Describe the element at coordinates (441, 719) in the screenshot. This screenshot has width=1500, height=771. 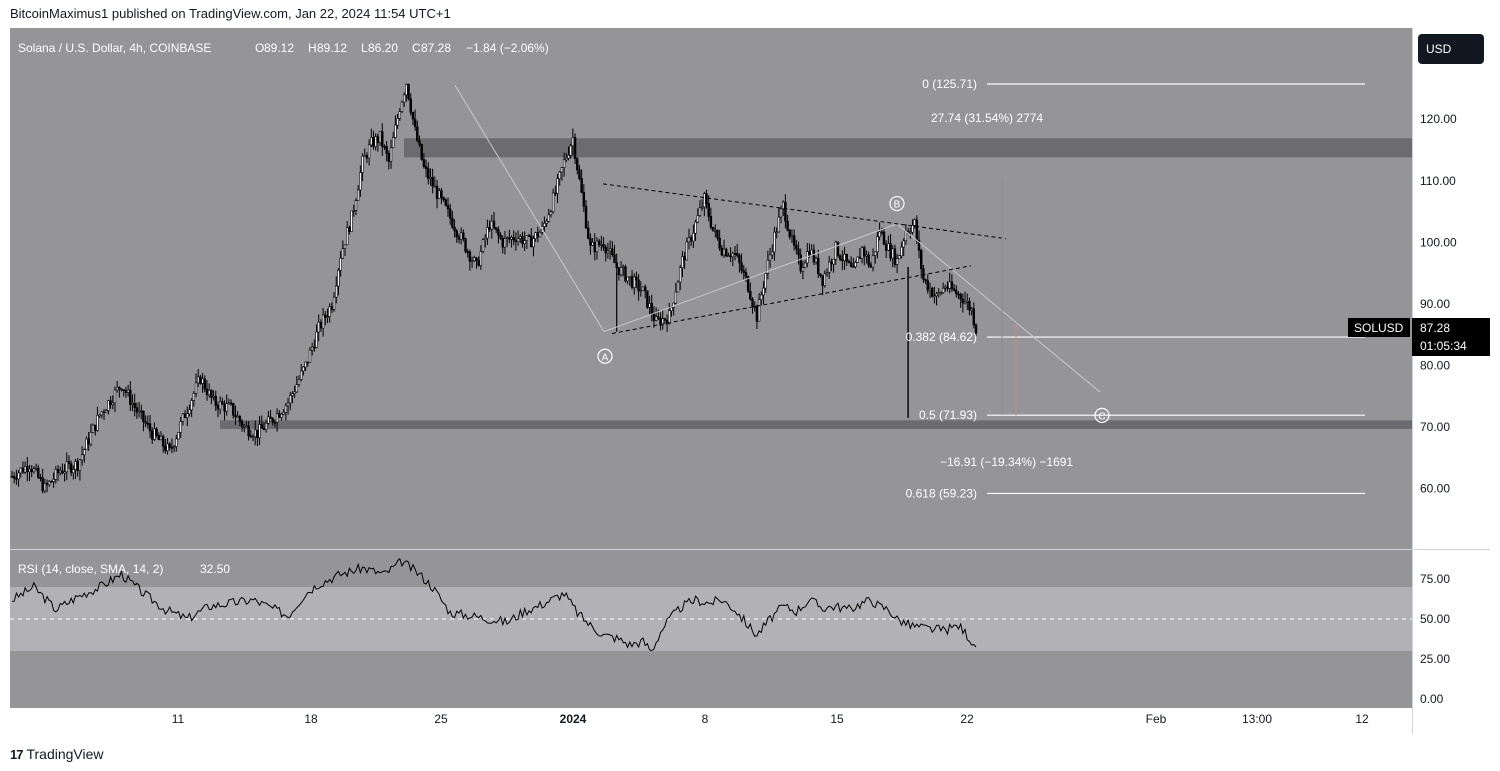
I see `x-tick-label: 25` at that location.